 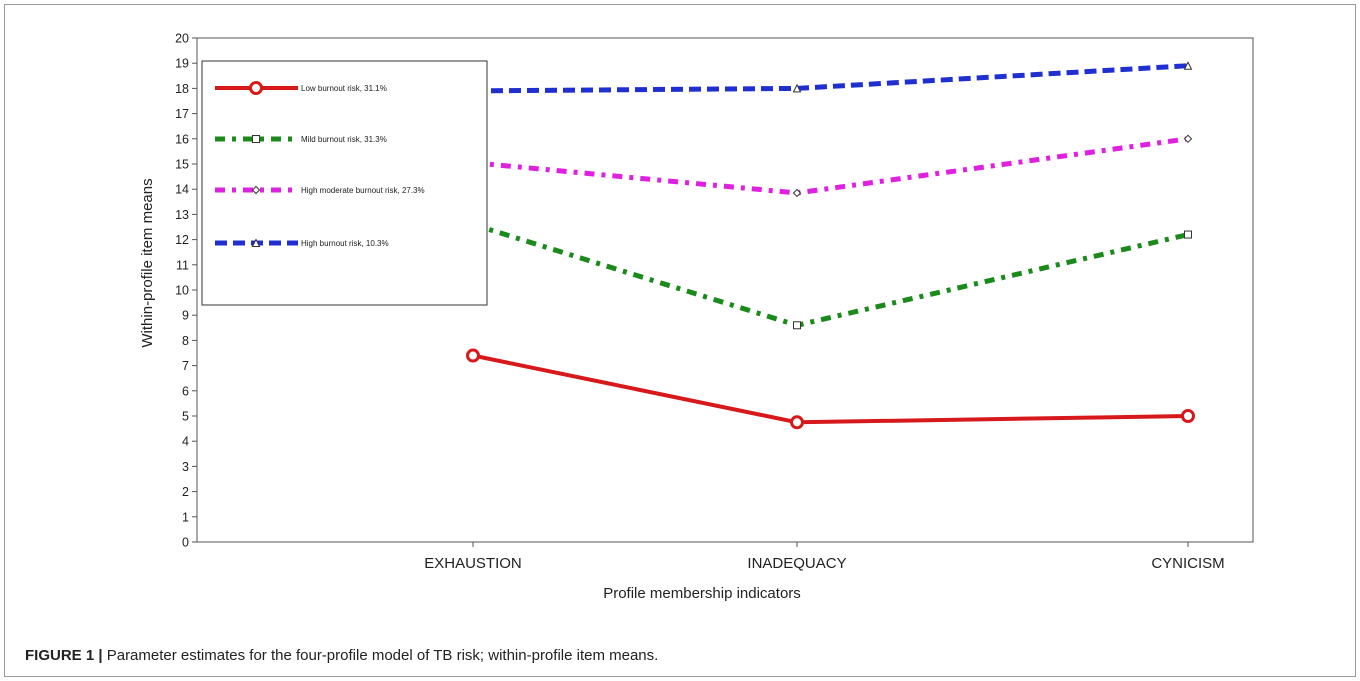 What do you see at coordinates (182, 165) in the screenshot?
I see `y-tick-label: 15` at bounding box center [182, 165].